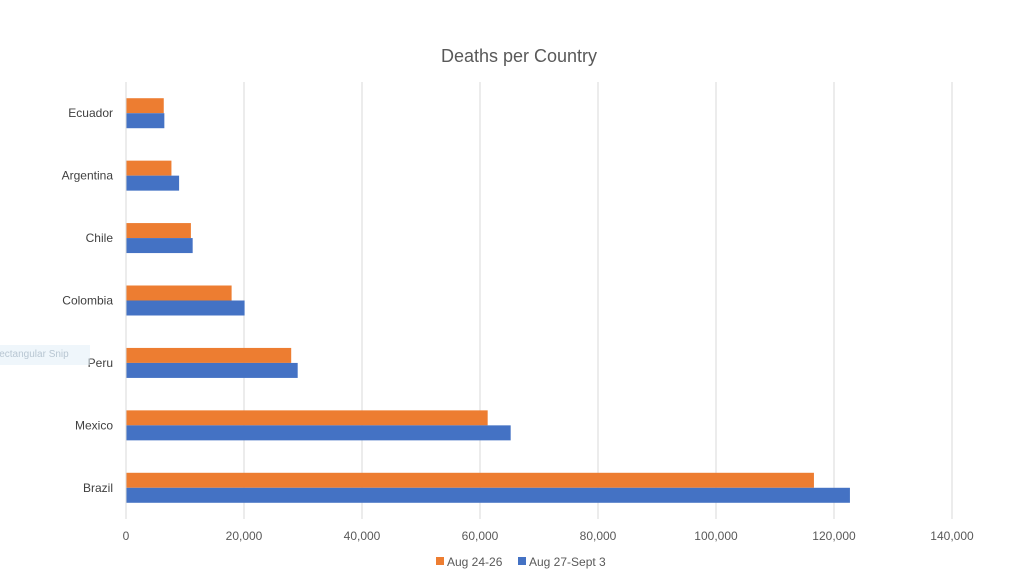 The image size is (1024, 588). I want to click on legend-label: Aug 27-Sept 3, so click(567, 562).